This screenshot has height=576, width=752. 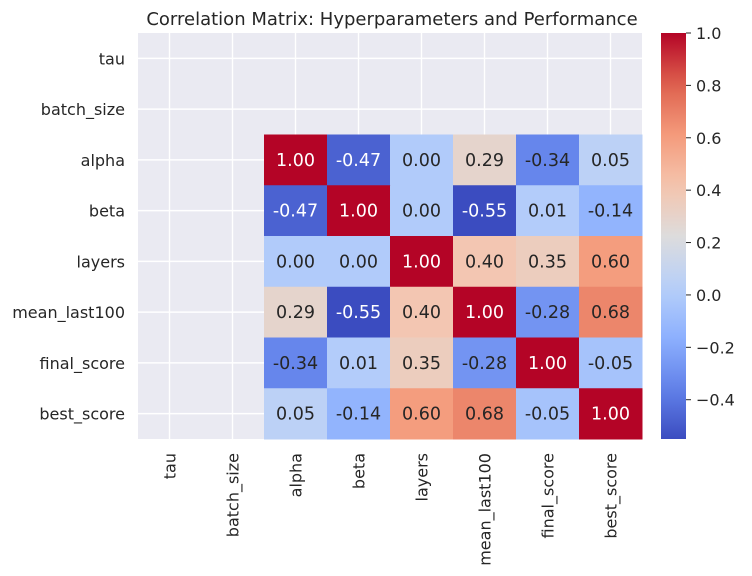 I want to click on colorbar-tick-label: 0.2, so click(x=708, y=243).